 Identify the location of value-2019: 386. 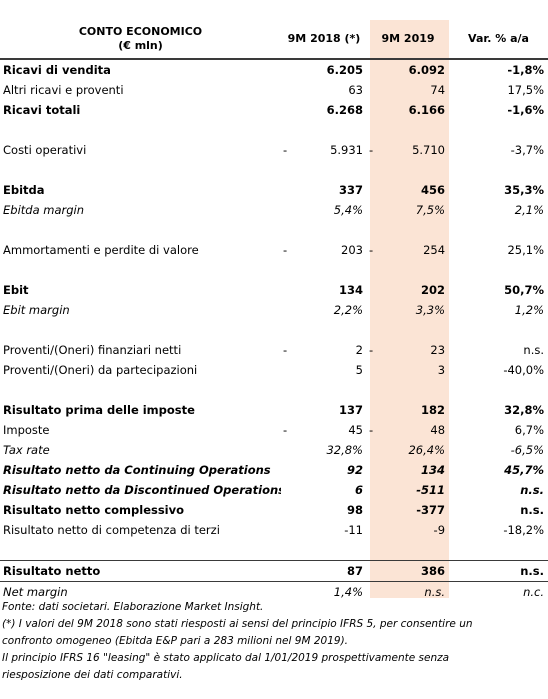
(415, 571).